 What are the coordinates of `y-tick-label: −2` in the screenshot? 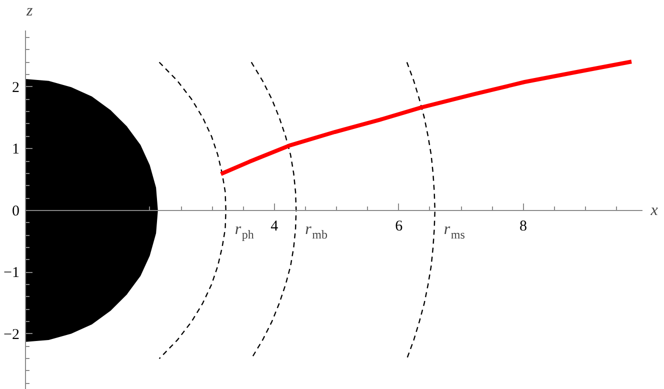 It's located at (12, 334).